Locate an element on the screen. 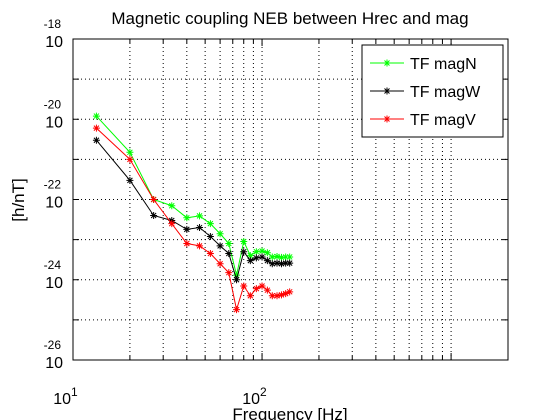 The image size is (560, 420). legend-label-2: TF magW is located at coordinates (445, 92).